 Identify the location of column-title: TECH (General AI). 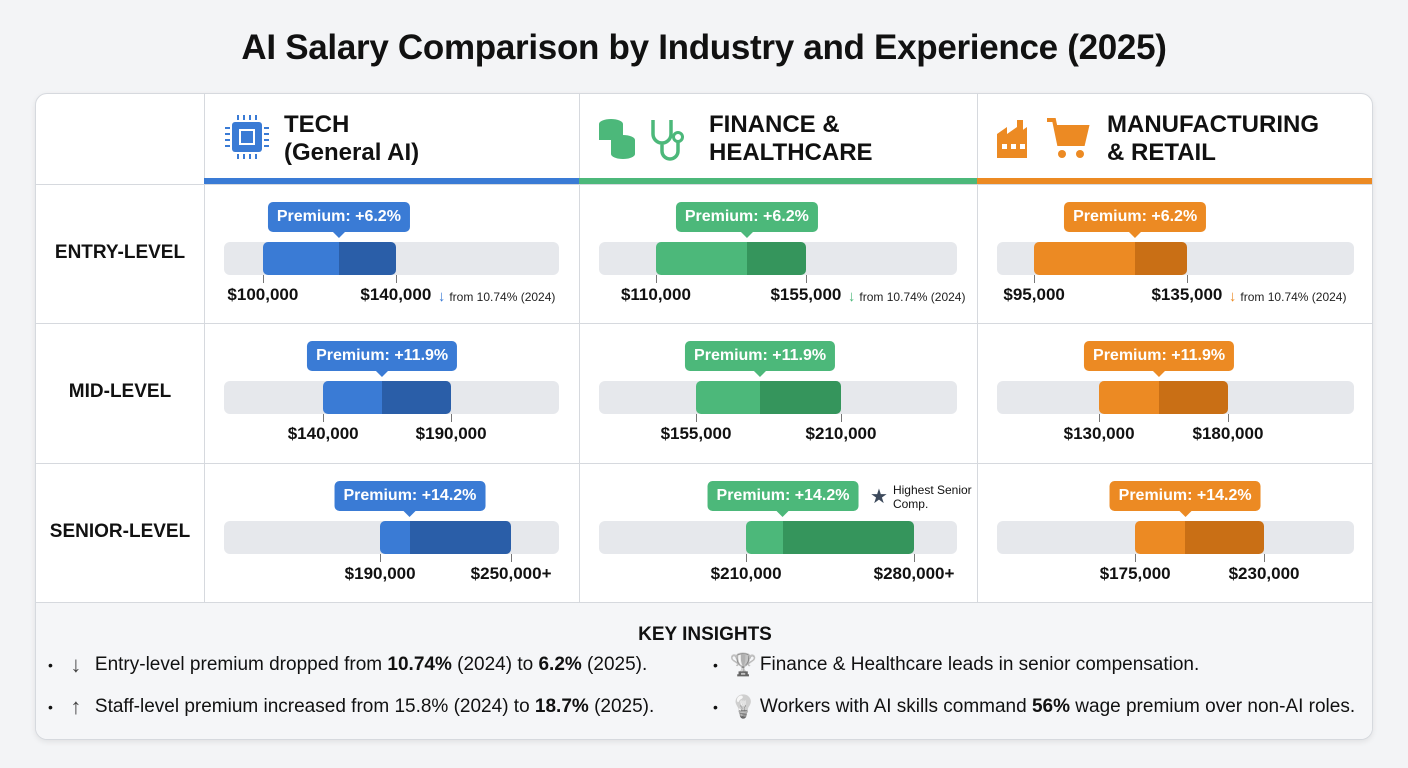
(351, 139).